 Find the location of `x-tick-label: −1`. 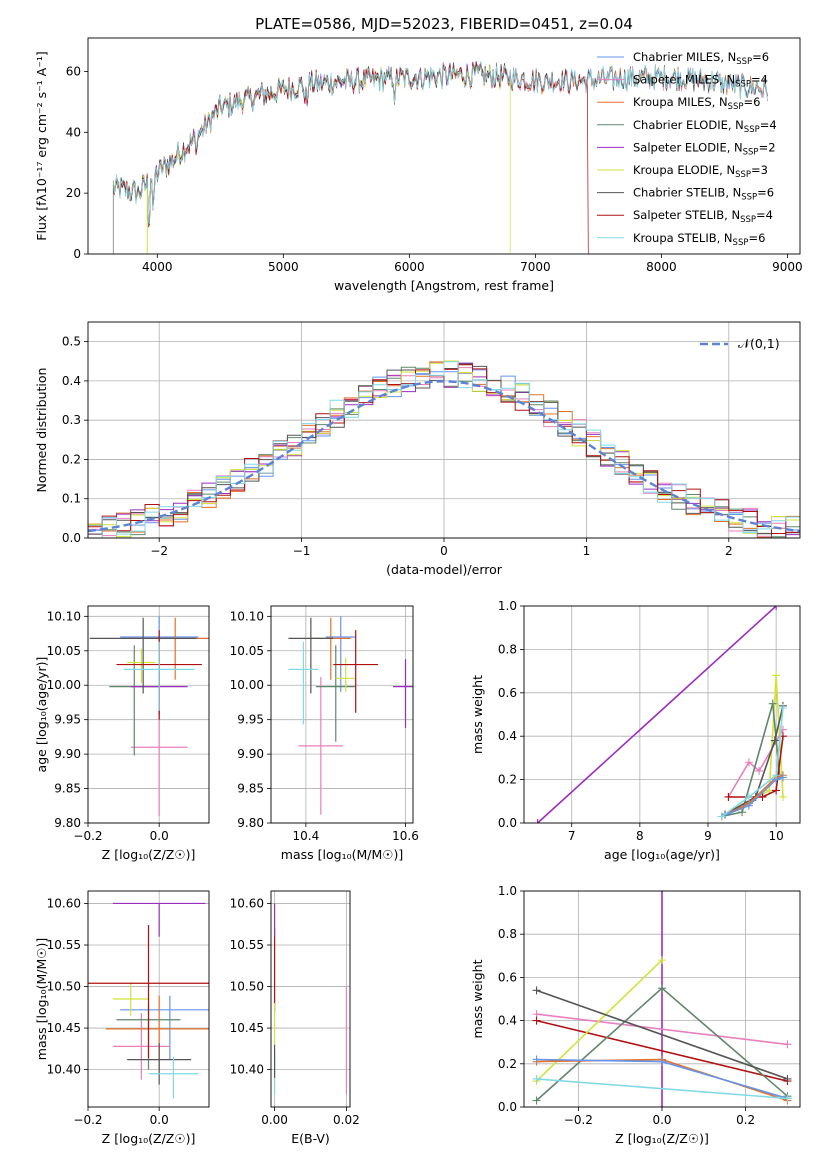

x-tick-label: −1 is located at coordinates (302, 551).